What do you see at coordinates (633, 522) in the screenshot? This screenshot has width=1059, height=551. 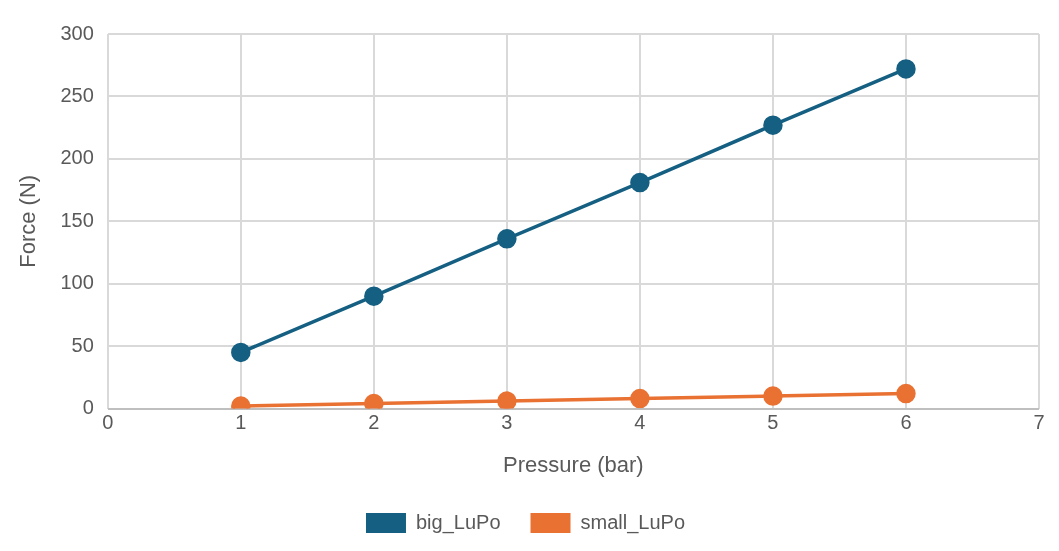 I see `legend-label: small_LuPo` at bounding box center [633, 522].